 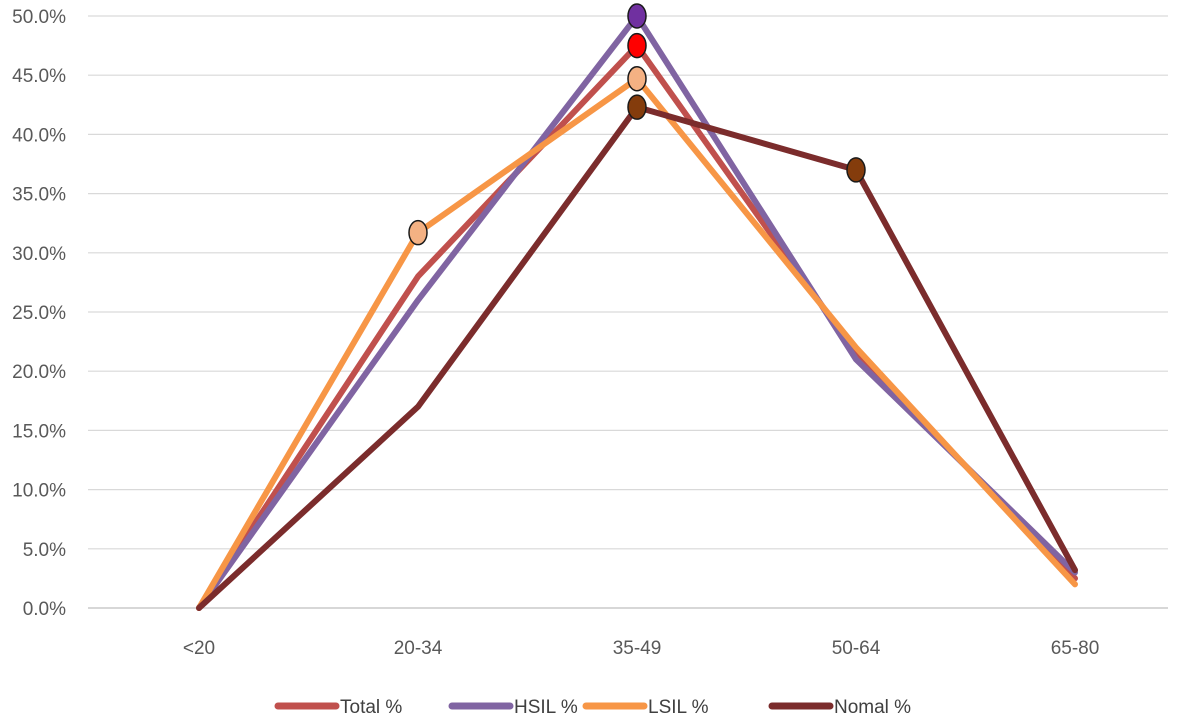 I want to click on y-tick-label: 40.0%, so click(x=39, y=135).